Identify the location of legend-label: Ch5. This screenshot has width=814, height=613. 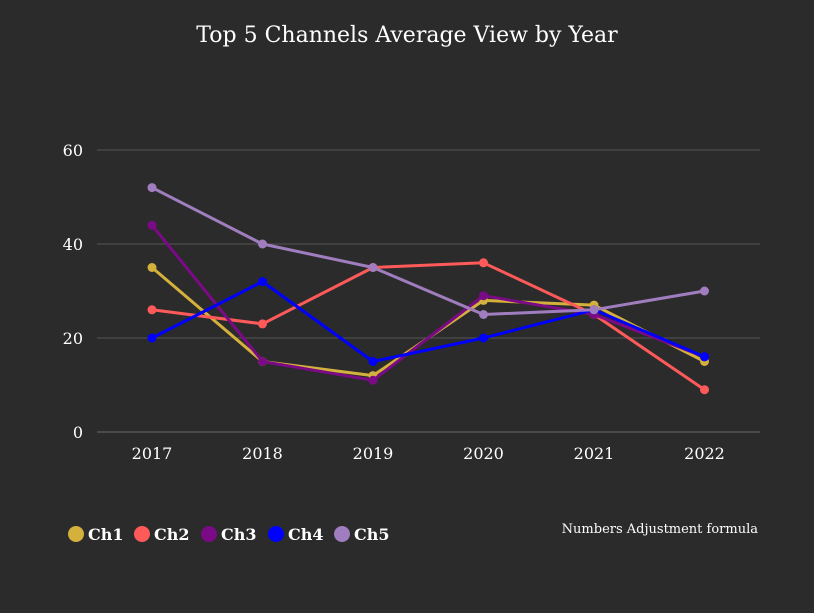
(372, 534).